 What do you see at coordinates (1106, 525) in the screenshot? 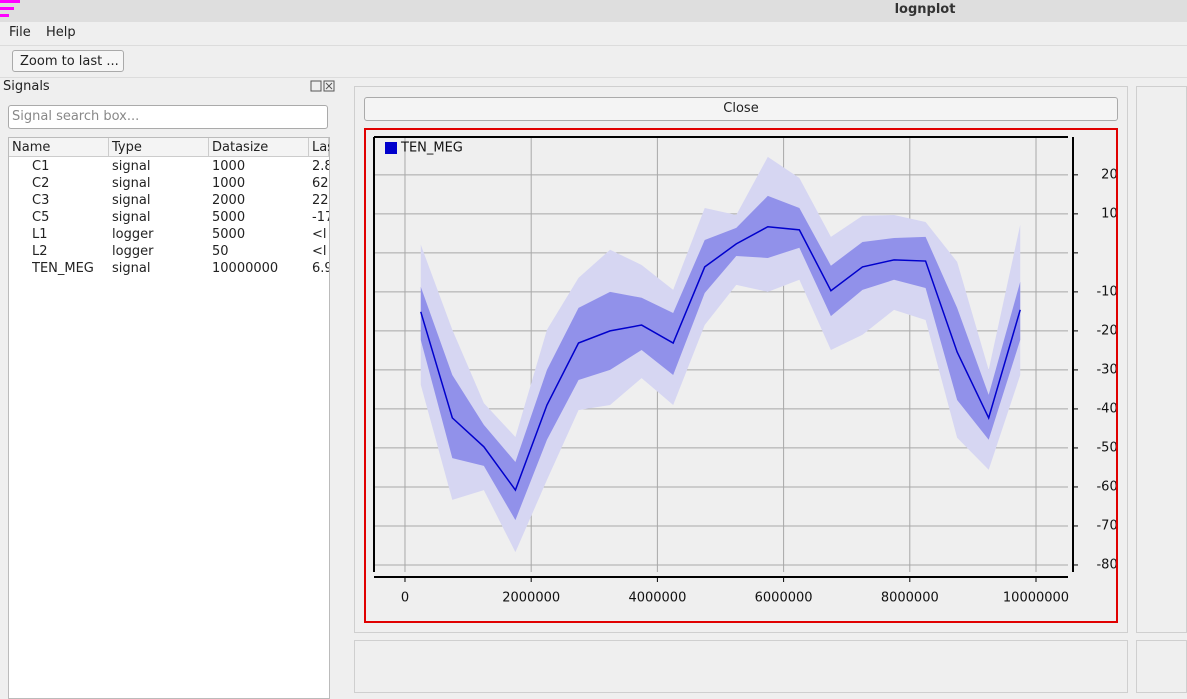
I see `y-tick-label: -700` at bounding box center [1106, 525].